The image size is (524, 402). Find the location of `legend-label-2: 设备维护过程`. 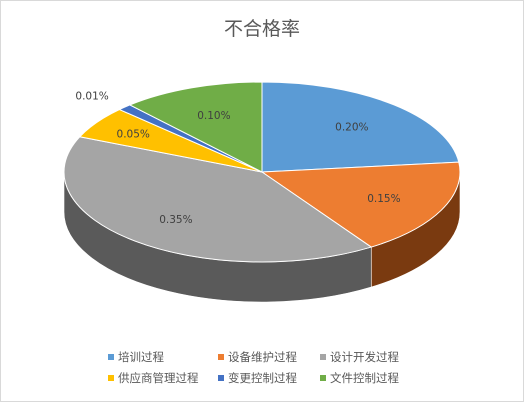

legend-label-2: 设备维护过程 is located at coordinates (262, 357).